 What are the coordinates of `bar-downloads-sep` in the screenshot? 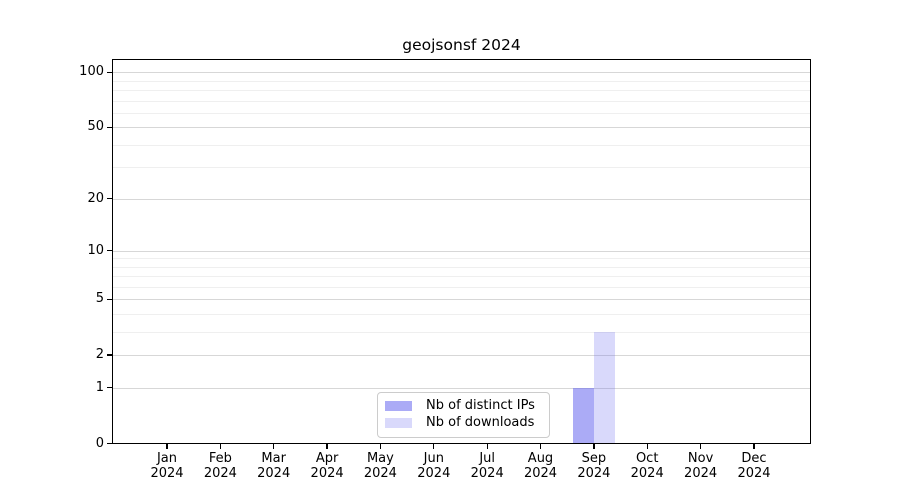 It's located at (604, 388).